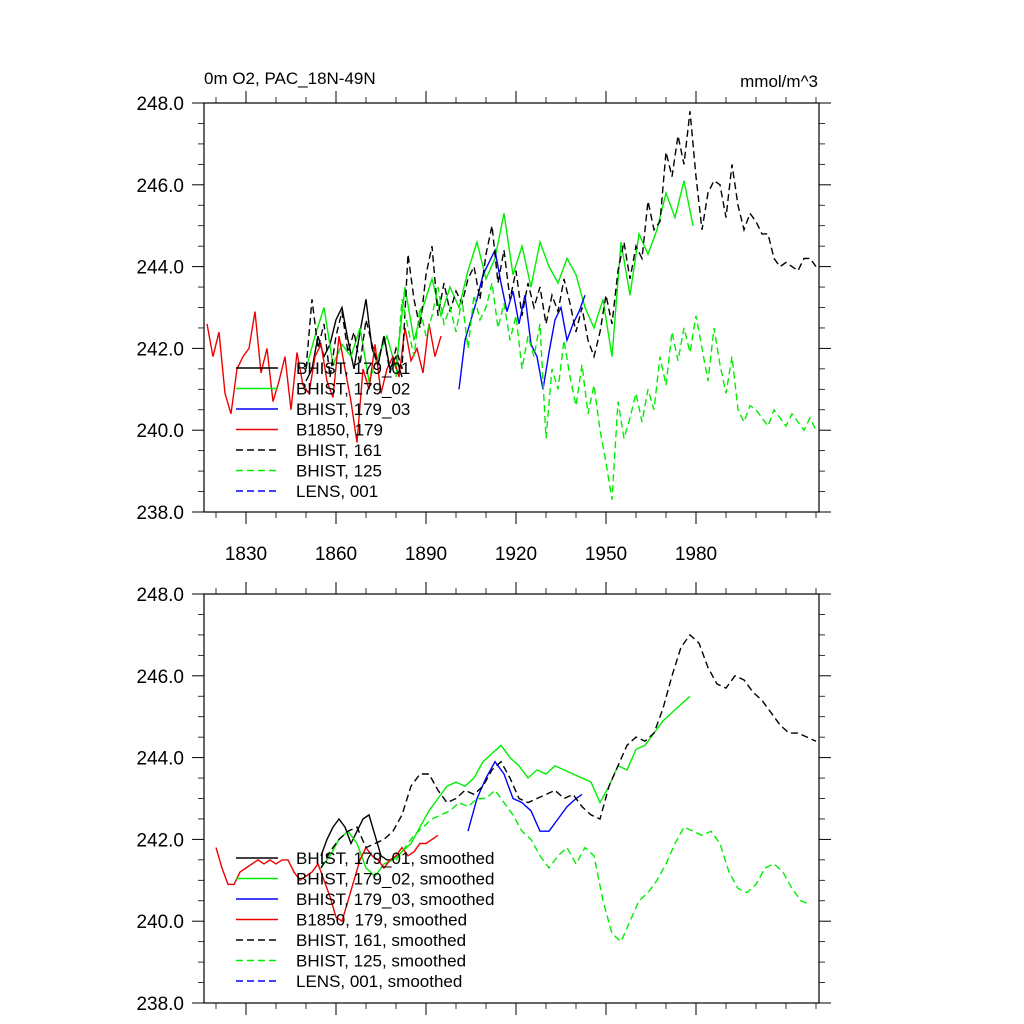 The width and height of the screenshot is (1024, 1024). I want to click on legend-label: BHIST, 161, smoothed, so click(381, 940).